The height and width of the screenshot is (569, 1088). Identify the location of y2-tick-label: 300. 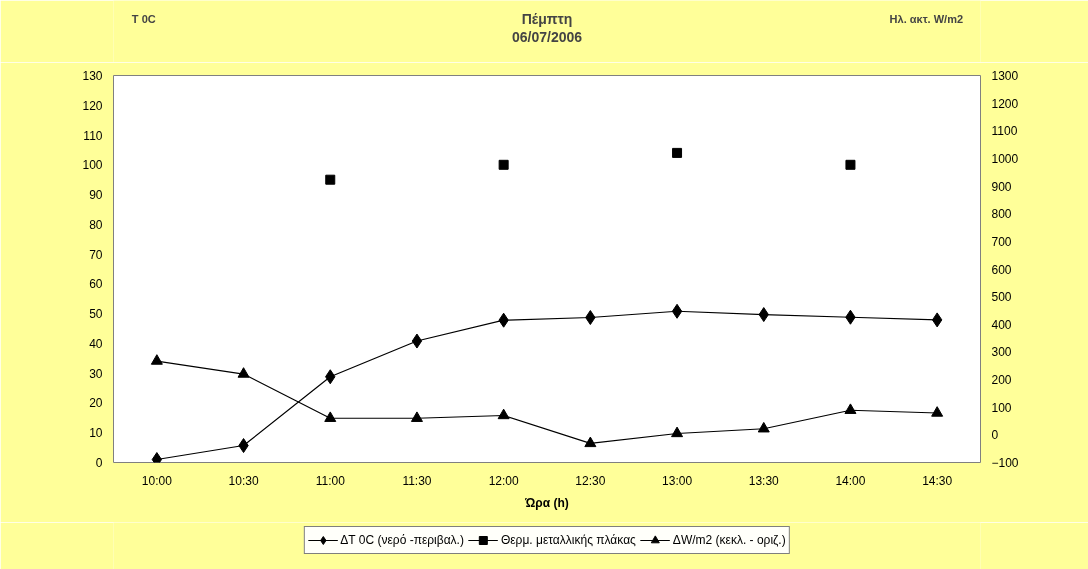
(1001, 352).